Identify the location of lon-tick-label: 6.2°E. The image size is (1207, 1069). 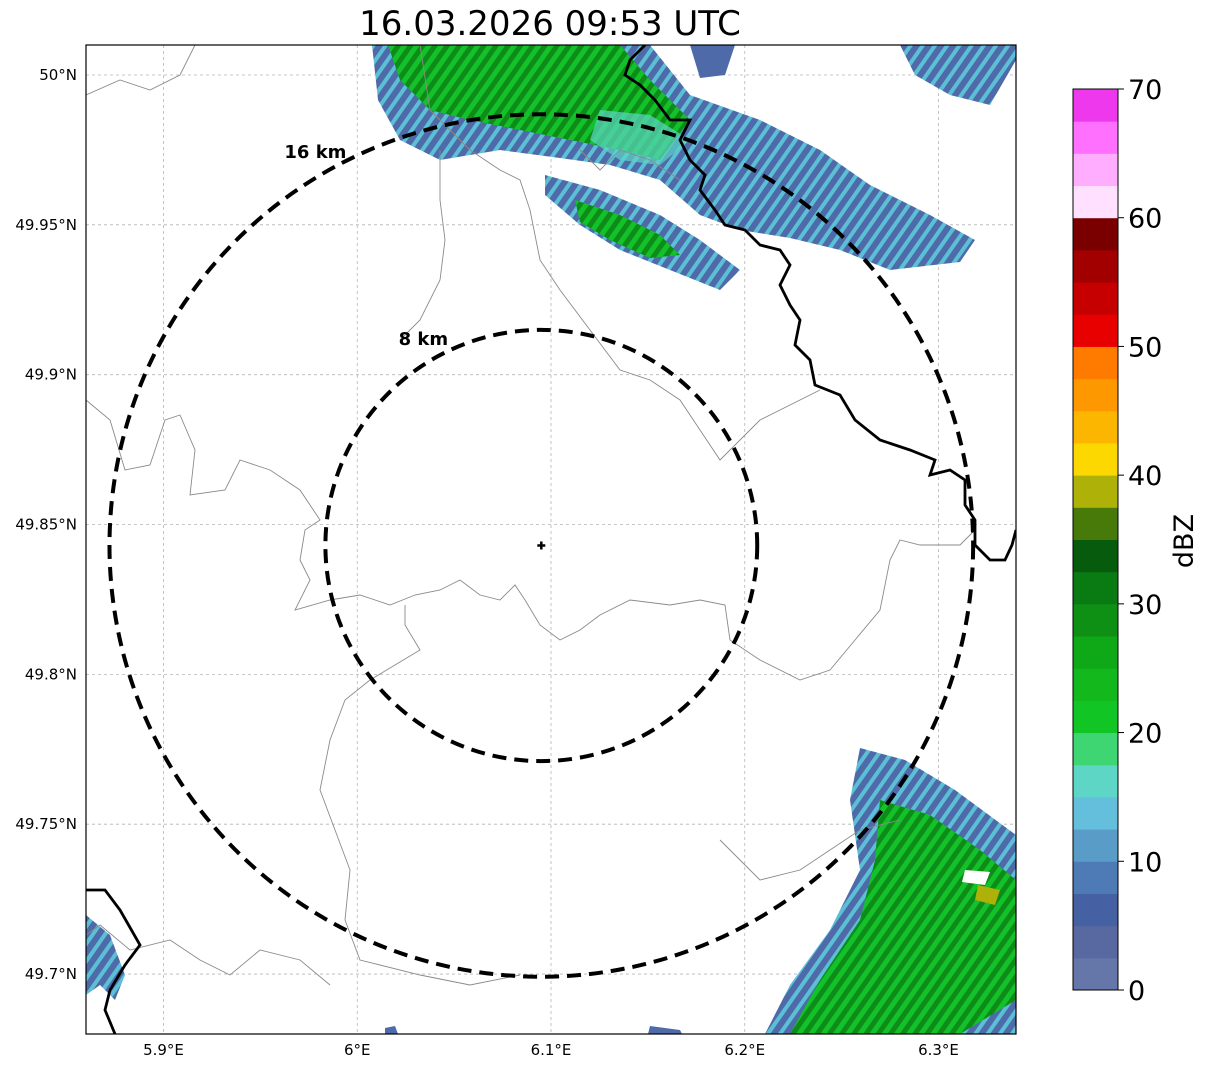
(744, 1050).